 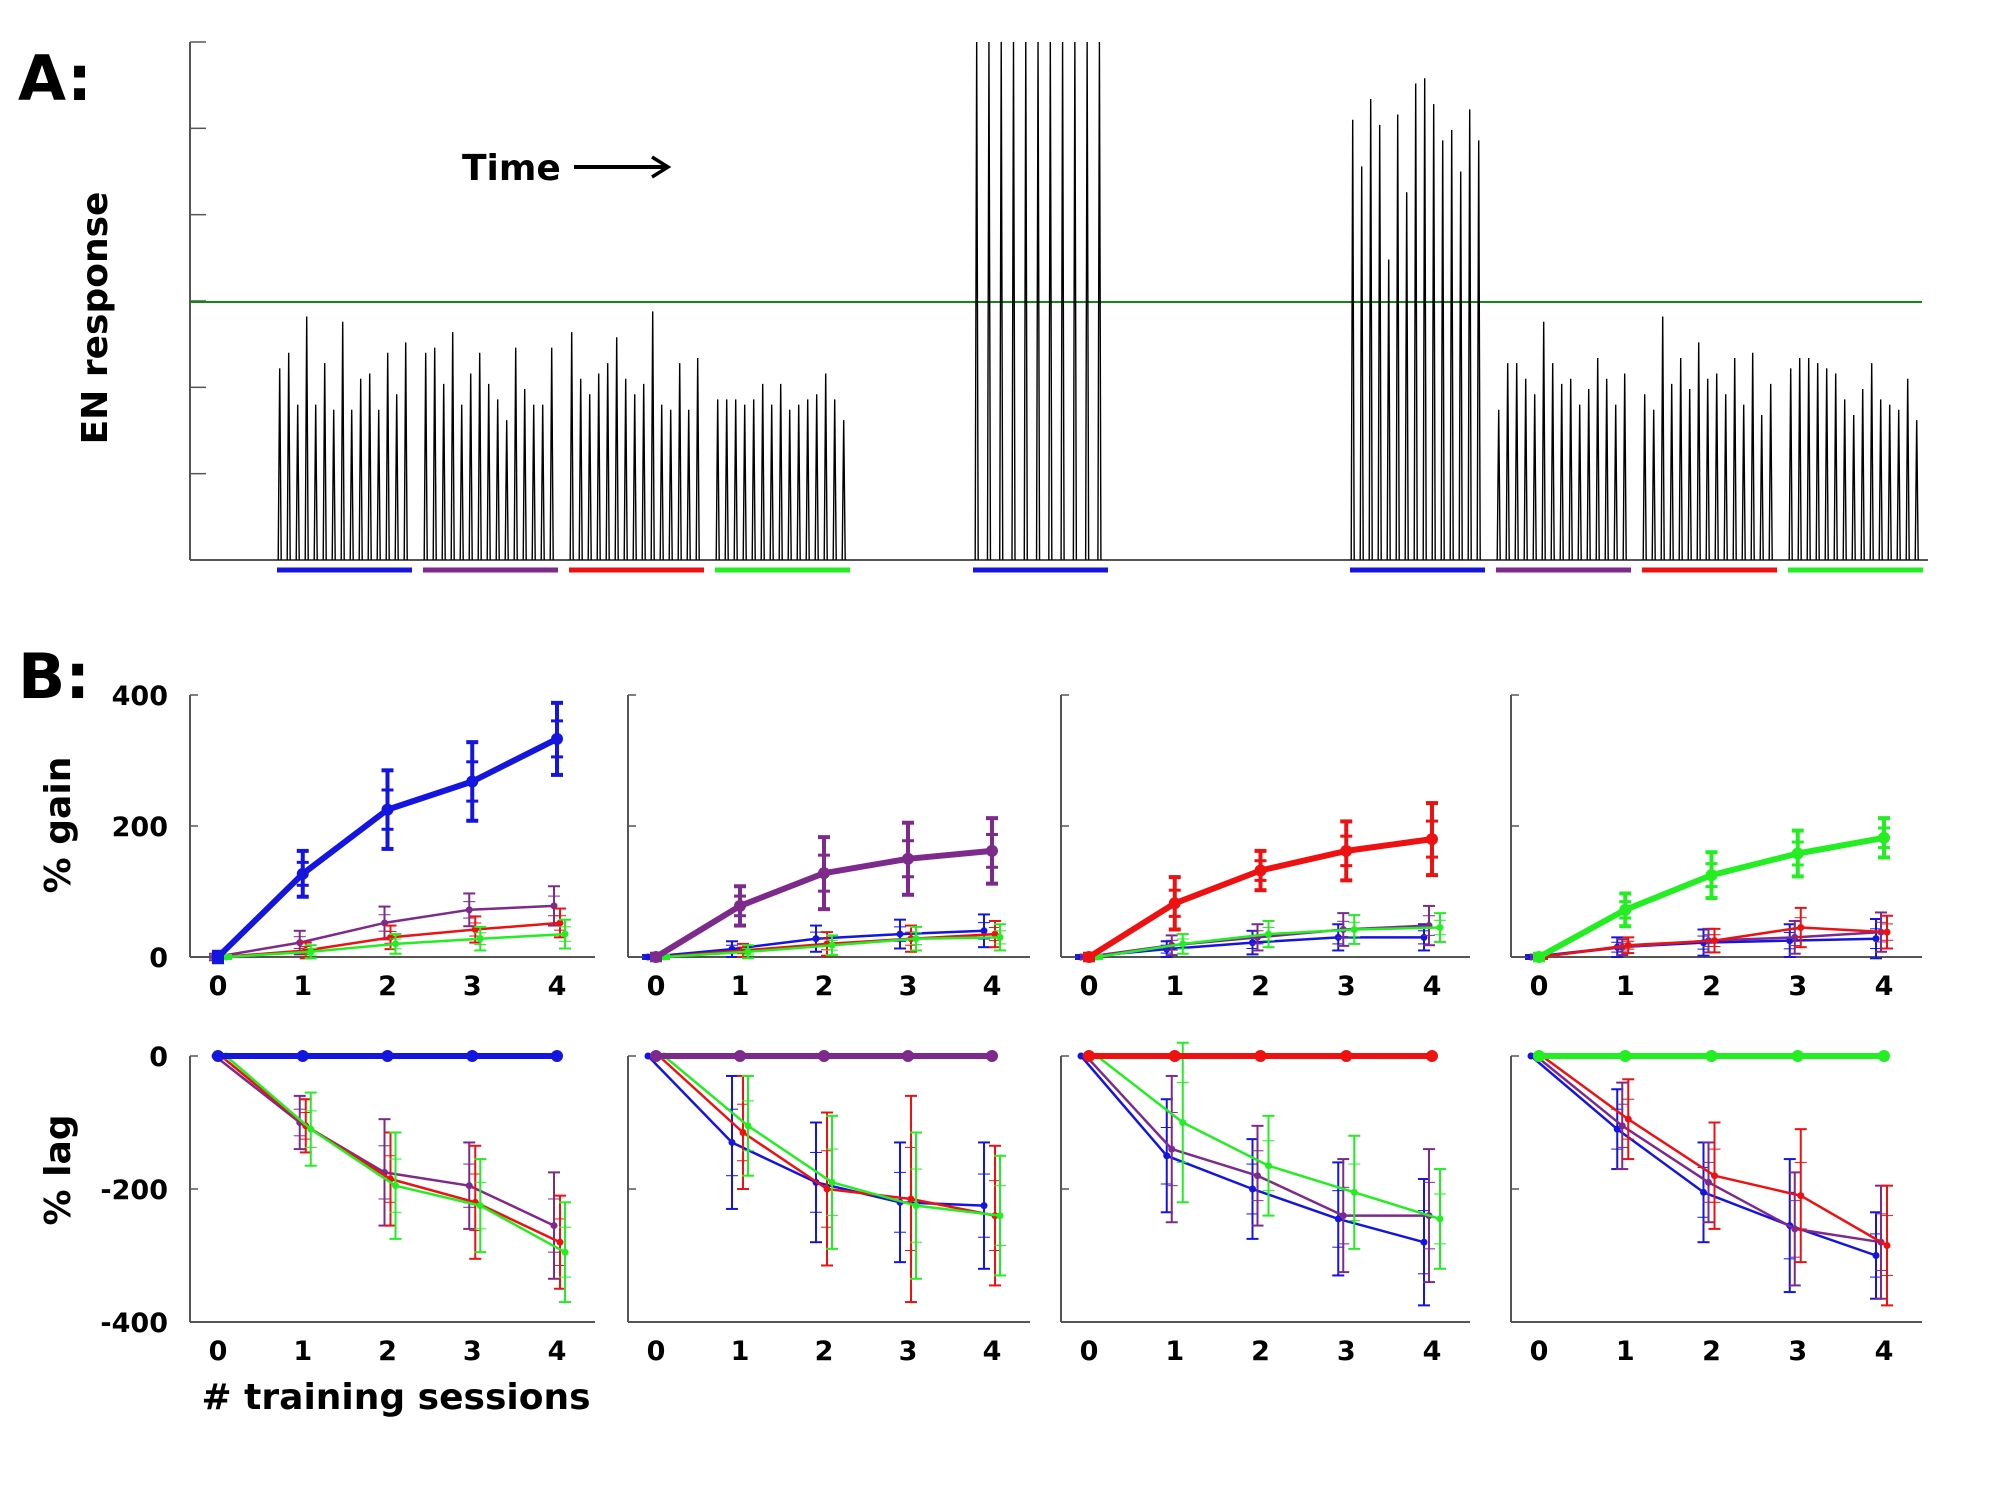 I want to click on subplot-lag-purple: 0 1 2 3 4, so click(x=828, y=1208).